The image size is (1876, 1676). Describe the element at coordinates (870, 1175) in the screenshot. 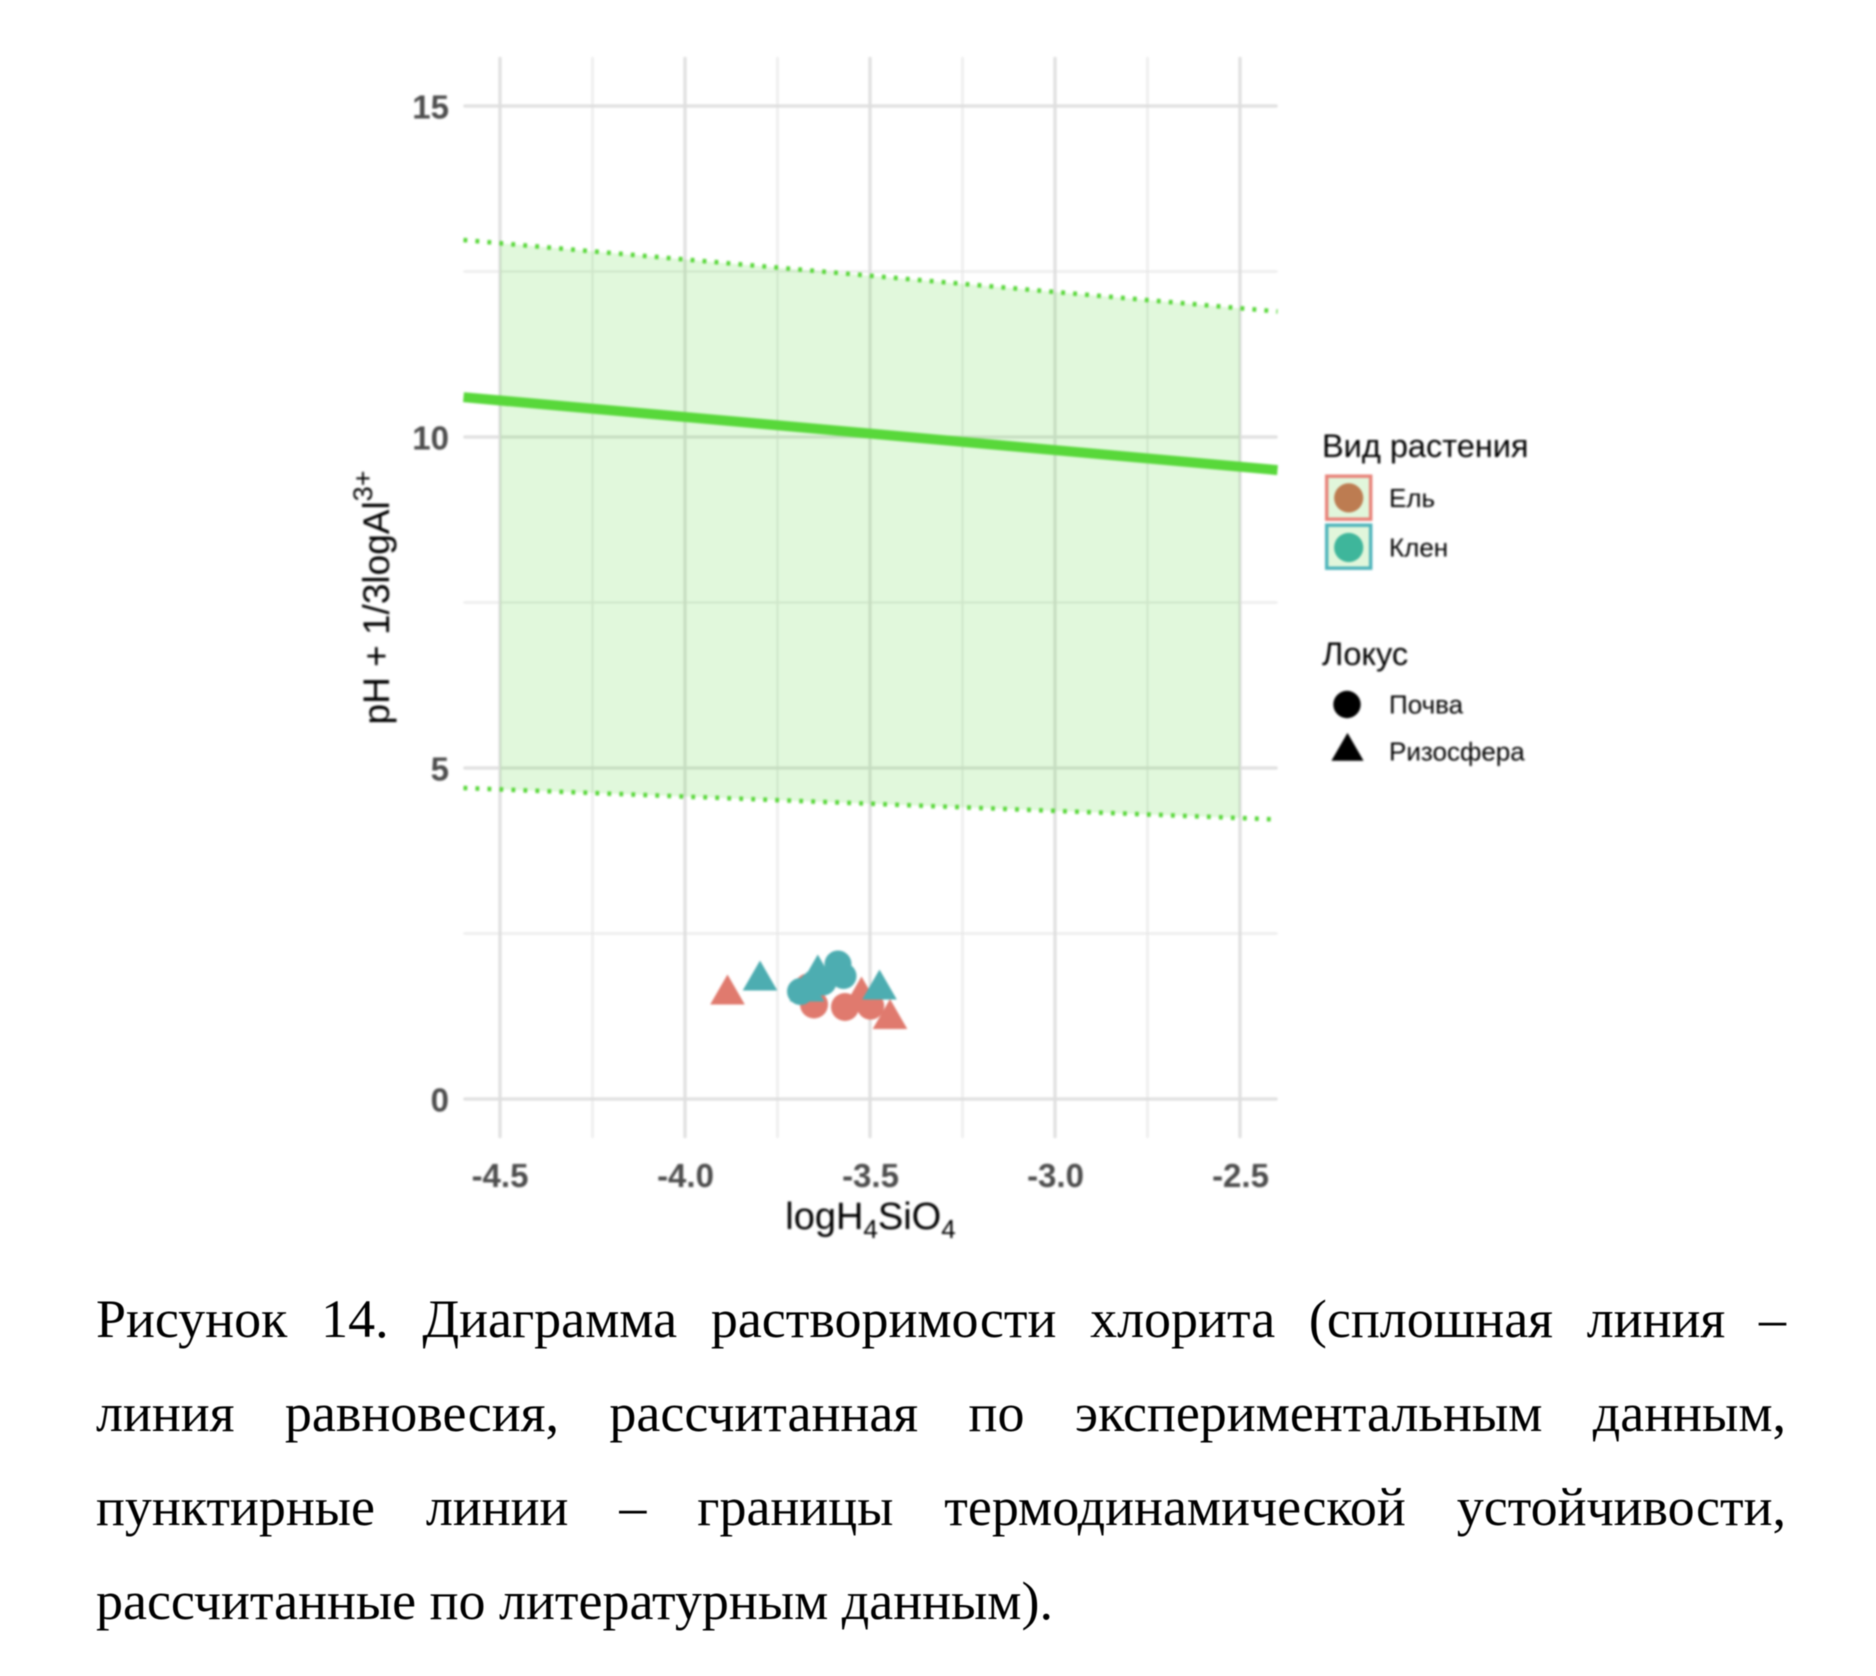

I see `svg-text: -3.5` at that location.